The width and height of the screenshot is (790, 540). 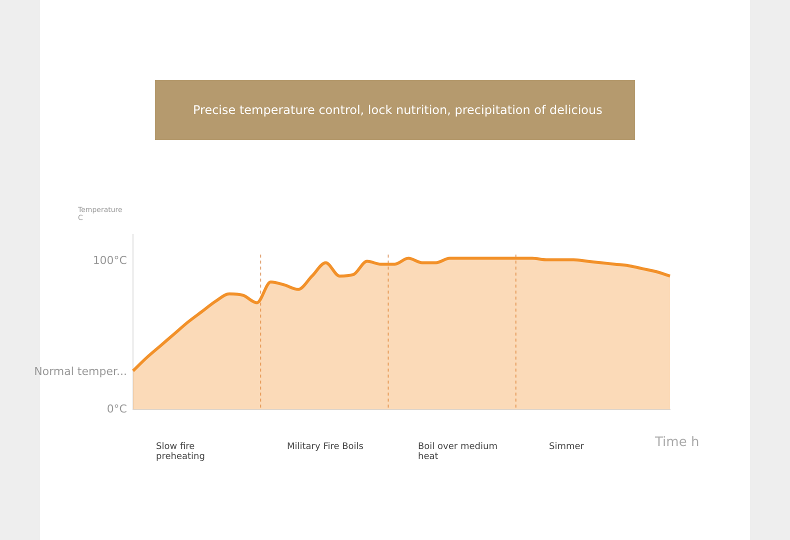 I want to click on chart-title: Precise temperature control, lock nutrition, precipitation of delicious, so click(x=395, y=110).